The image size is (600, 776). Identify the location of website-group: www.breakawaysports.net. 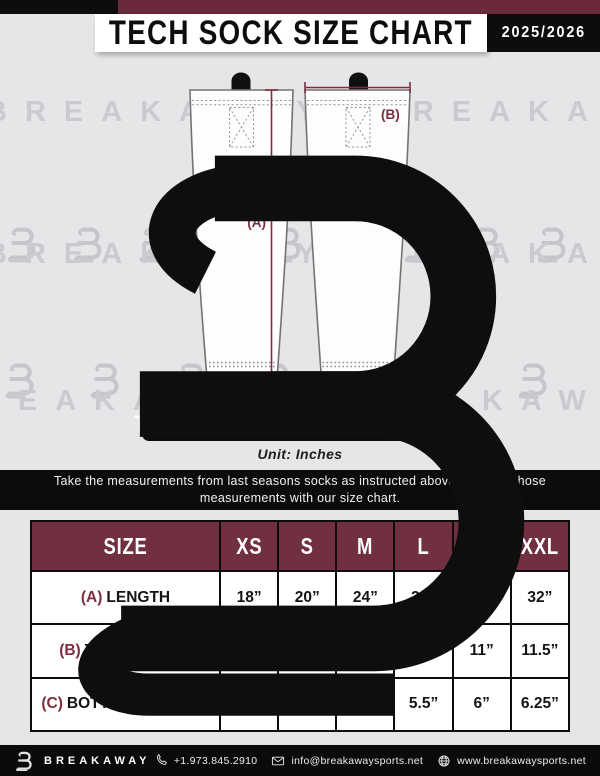
(511, 761).